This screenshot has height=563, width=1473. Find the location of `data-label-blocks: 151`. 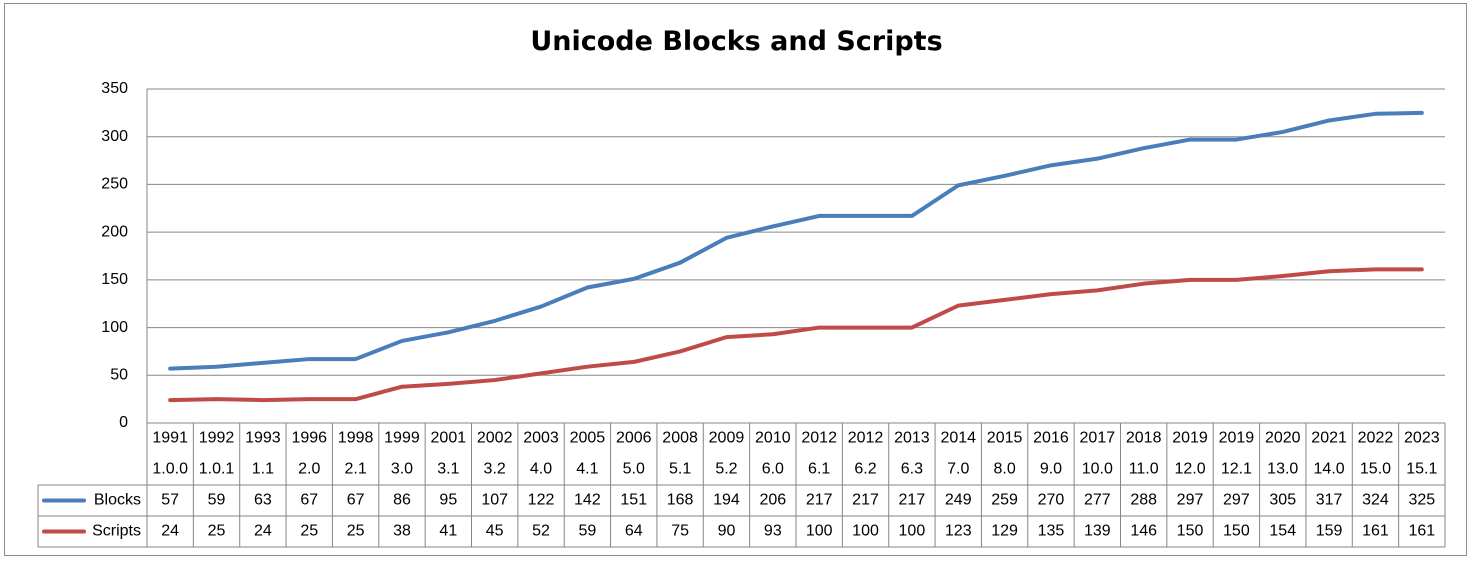

data-label-blocks: 151 is located at coordinates (633, 500).